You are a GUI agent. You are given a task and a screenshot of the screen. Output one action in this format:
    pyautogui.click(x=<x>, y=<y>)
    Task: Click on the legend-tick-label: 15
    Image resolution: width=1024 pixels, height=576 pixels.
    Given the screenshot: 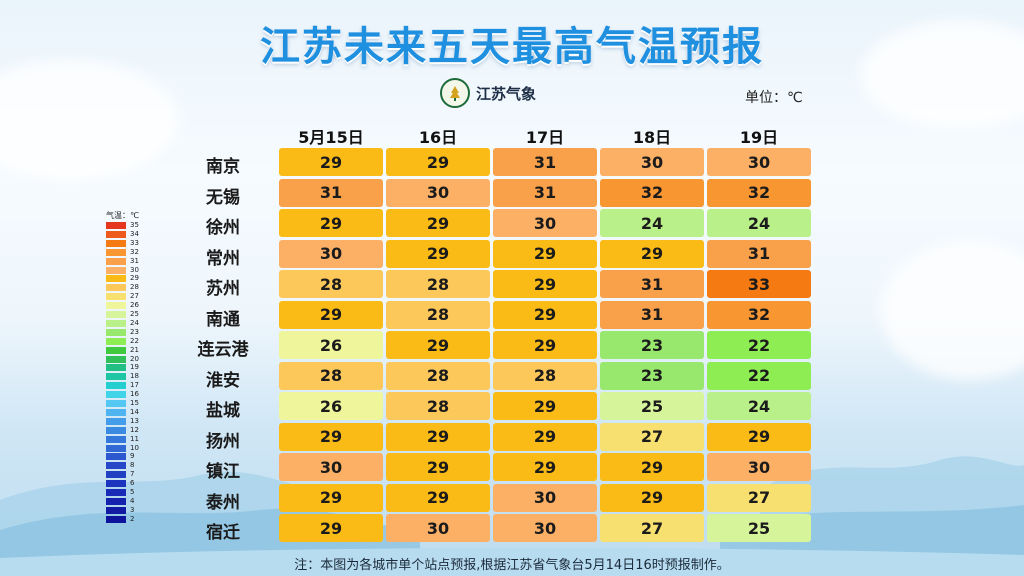 What is the action you would take?
    pyautogui.click(x=134, y=403)
    